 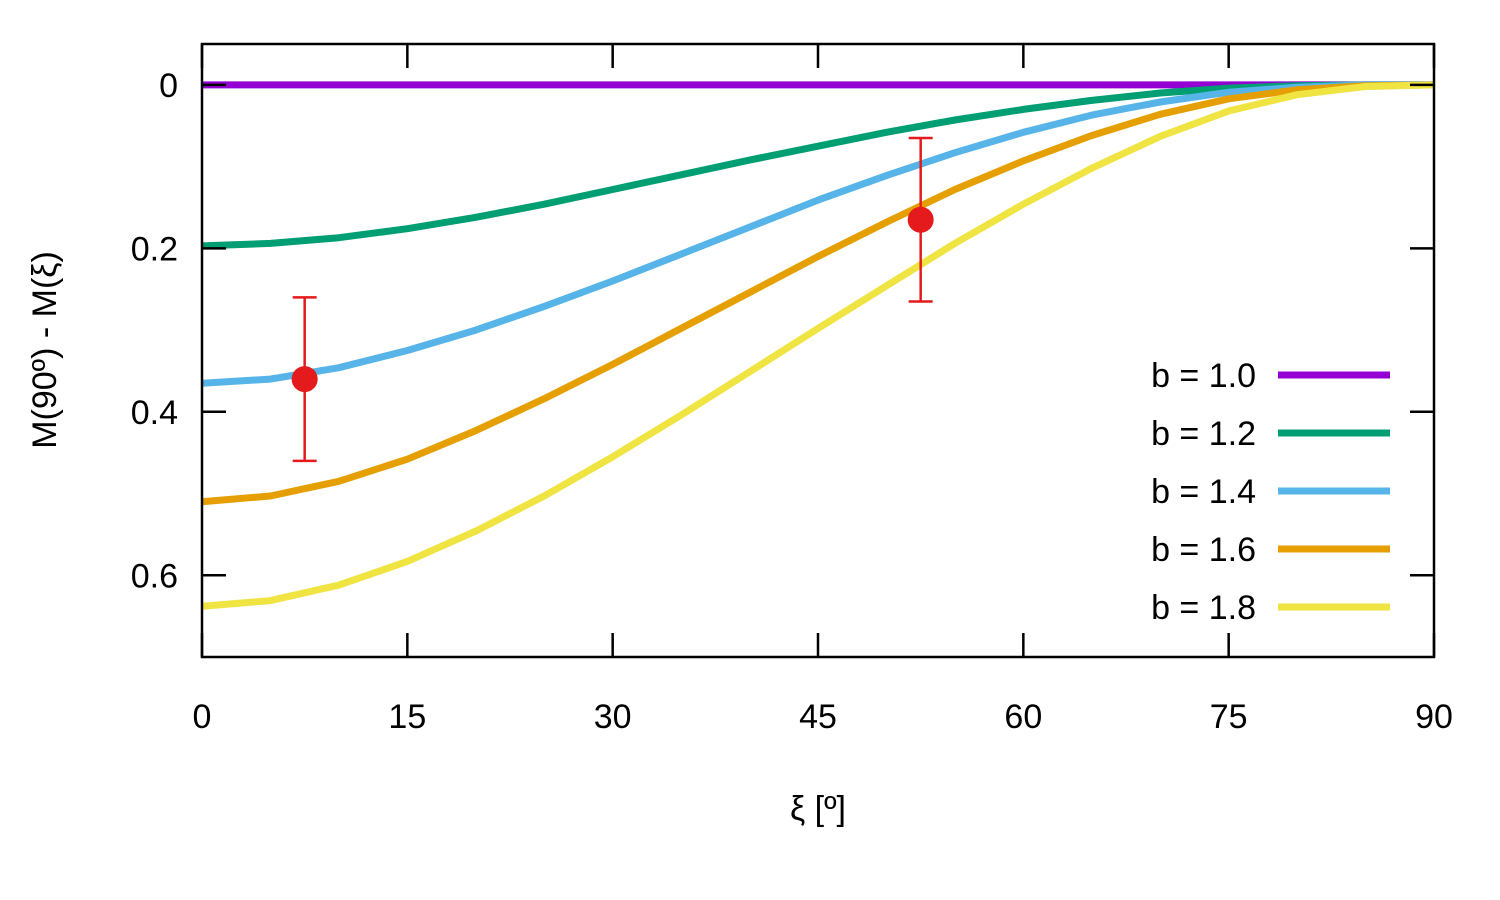 What do you see at coordinates (818, 717) in the screenshot?
I see `x-tick-label: 45` at bounding box center [818, 717].